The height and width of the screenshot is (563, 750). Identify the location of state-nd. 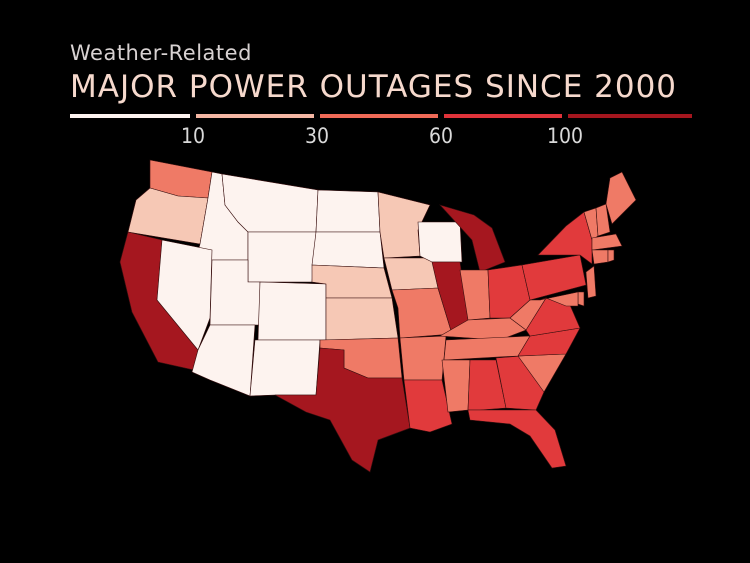
(348, 211).